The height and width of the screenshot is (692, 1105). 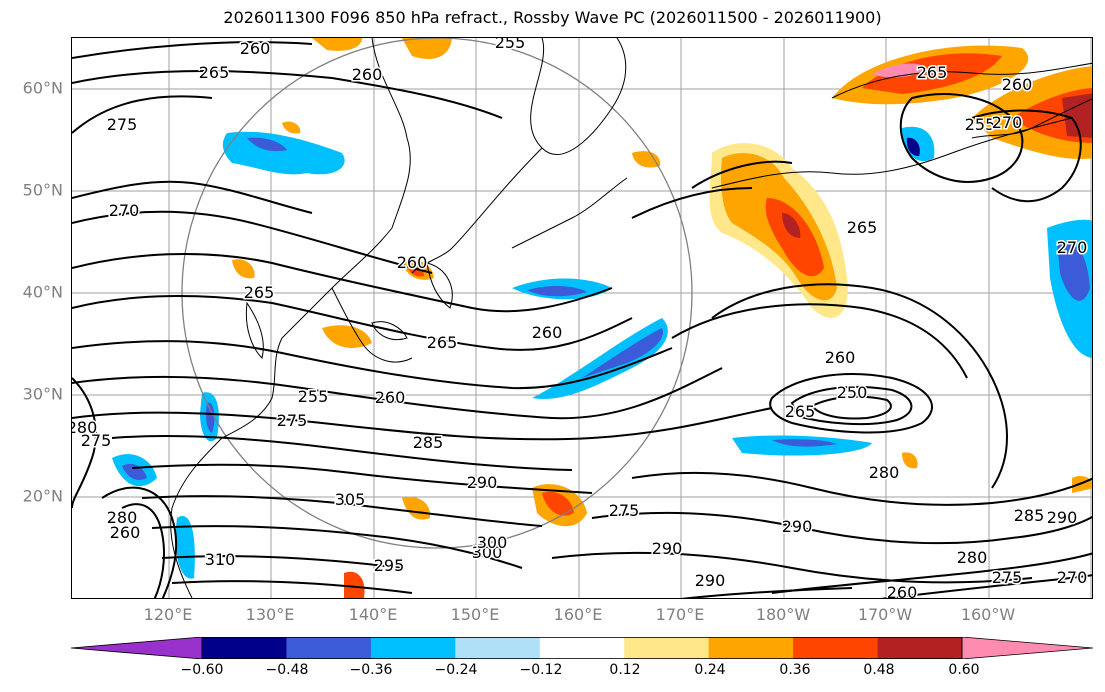 I want to click on lon-label-160e: 160°E, so click(x=578, y=614).